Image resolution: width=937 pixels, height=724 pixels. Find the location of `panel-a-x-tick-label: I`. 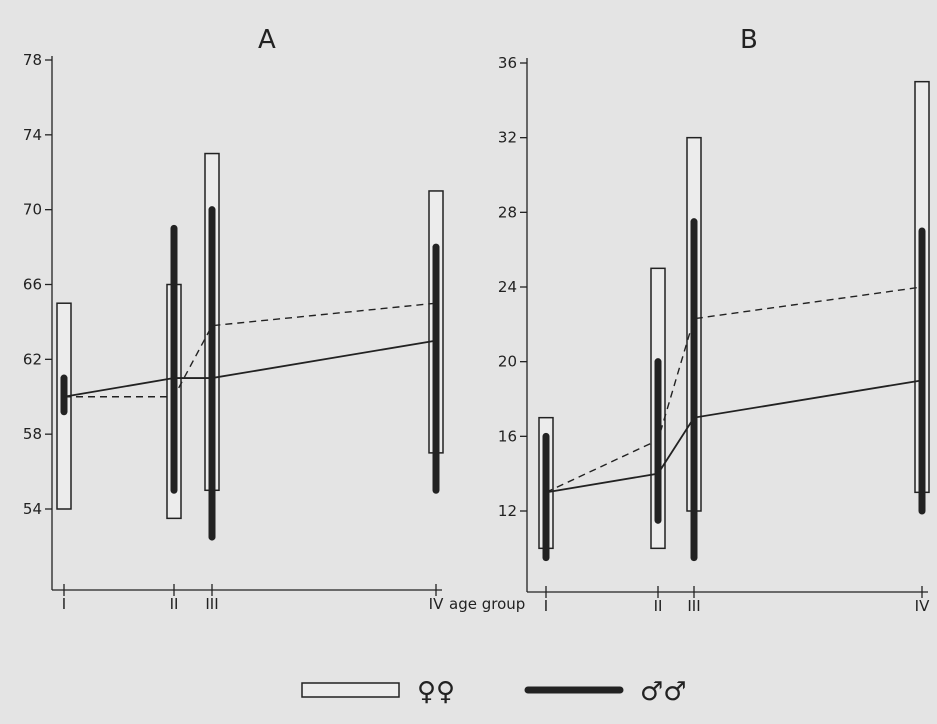

panel-a-x-tick-label: I is located at coordinates (64, 604).